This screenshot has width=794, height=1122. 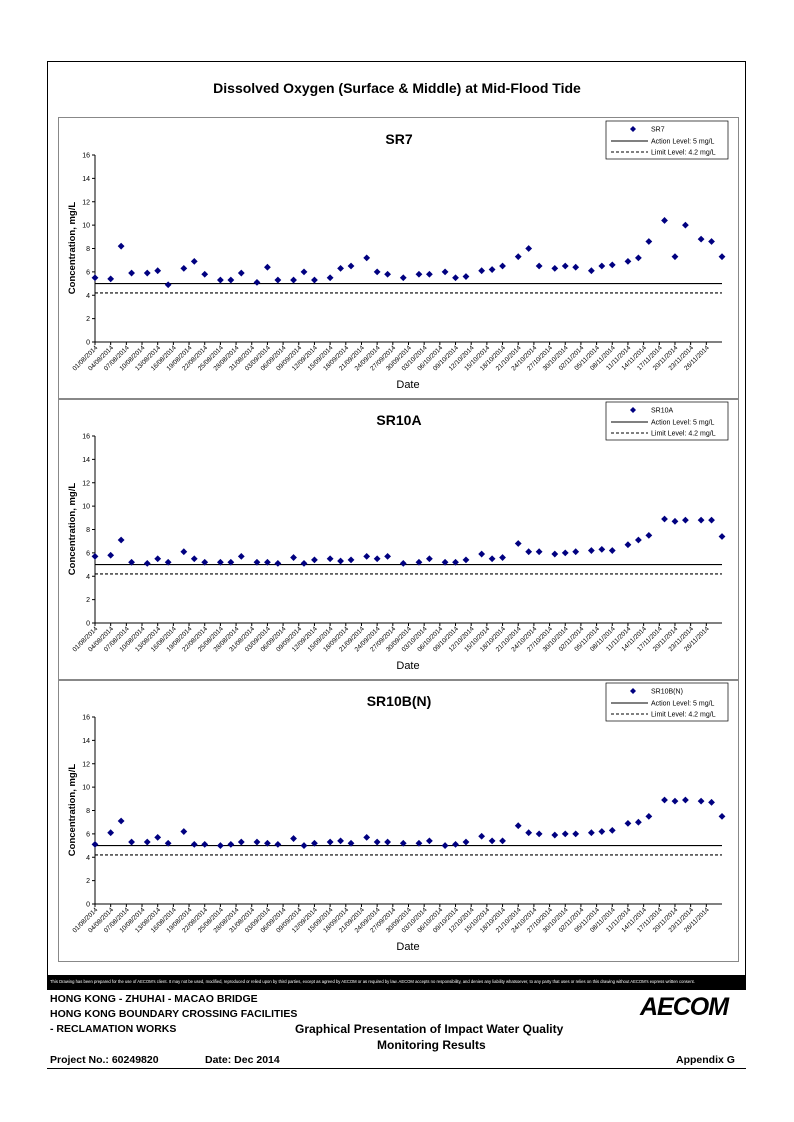 What do you see at coordinates (662, 411) in the screenshot?
I see `legend-label: SR10A` at bounding box center [662, 411].